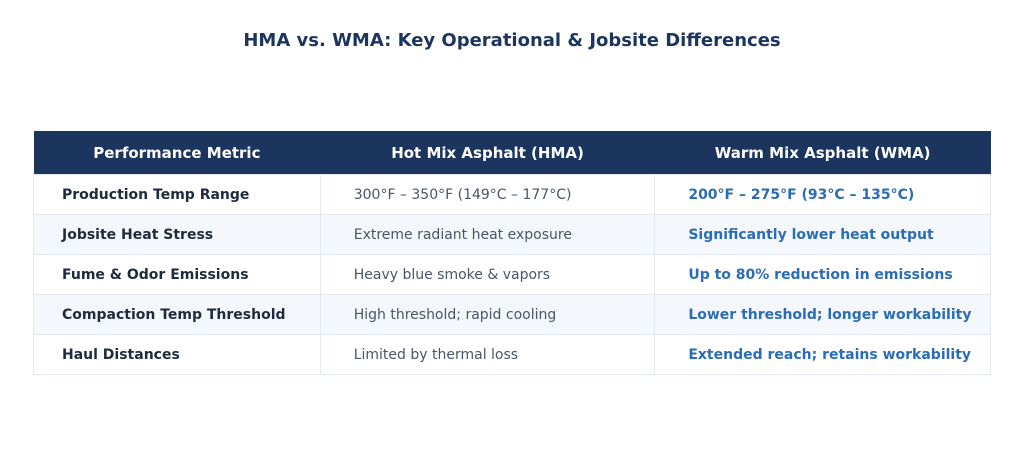 The height and width of the screenshot is (468, 1024). What do you see at coordinates (822, 314) in the screenshot?
I see `table-cell: Lower threshold; longer workability` at bounding box center [822, 314].